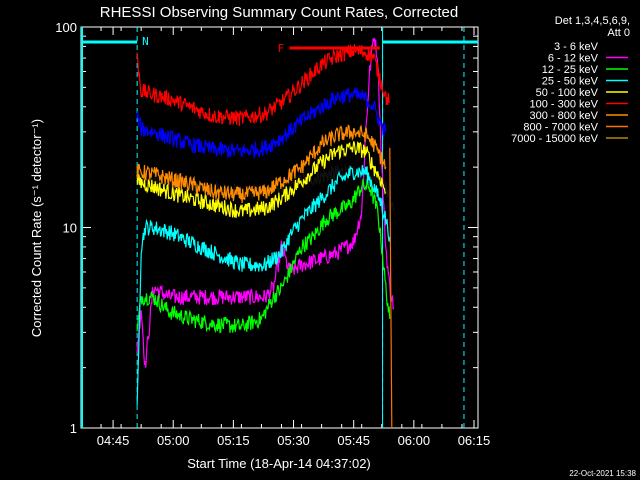 This screenshot has height=480, width=640. Describe the element at coordinates (602, 473) in the screenshot. I see `timestamp: 22-Oct-2021 15:38` at that location.